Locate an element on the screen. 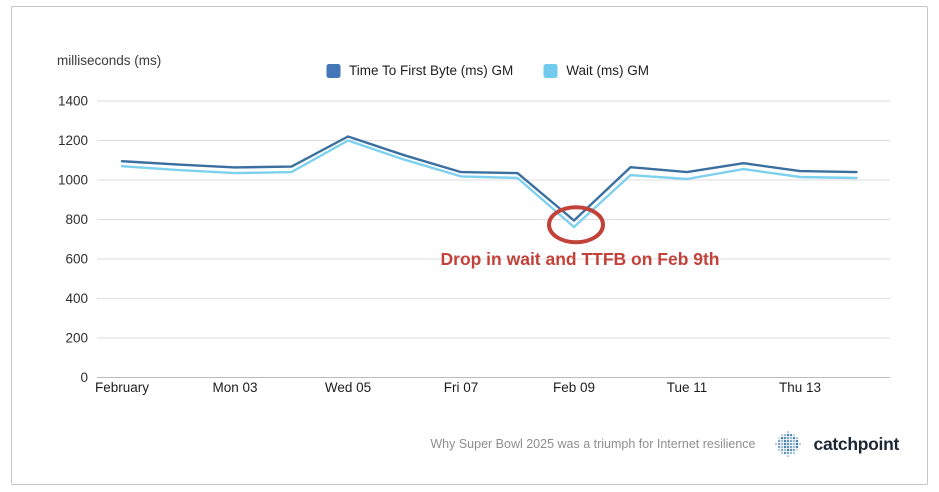  y-tick-label: 600 is located at coordinates (76, 259).